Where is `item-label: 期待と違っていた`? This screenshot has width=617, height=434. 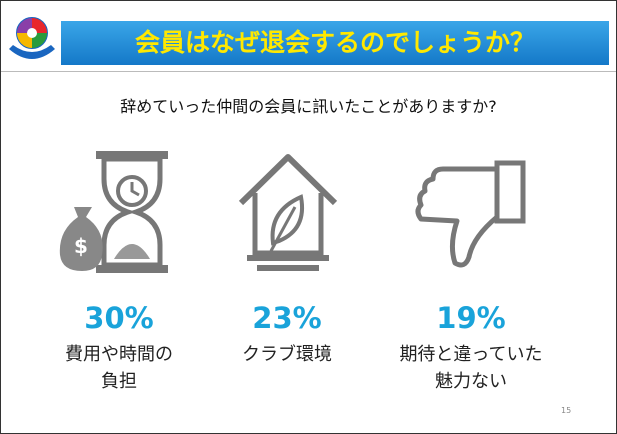
item-label: 期待と違っていた is located at coordinates (471, 354).